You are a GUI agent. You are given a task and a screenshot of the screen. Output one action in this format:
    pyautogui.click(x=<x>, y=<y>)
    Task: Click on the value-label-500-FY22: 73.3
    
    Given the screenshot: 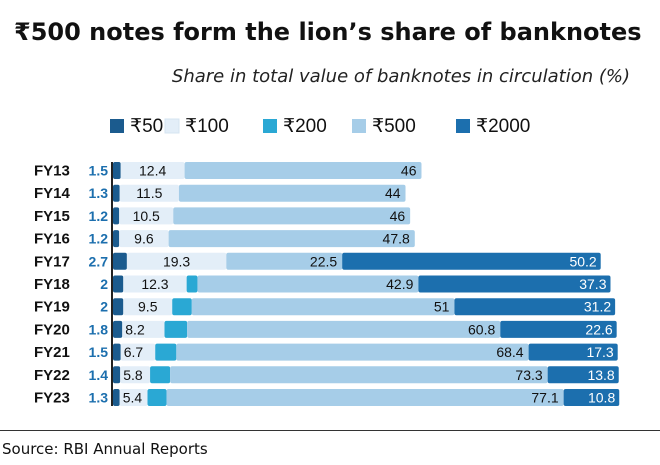 What is the action you would take?
    pyautogui.click(x=528, y=375)
    